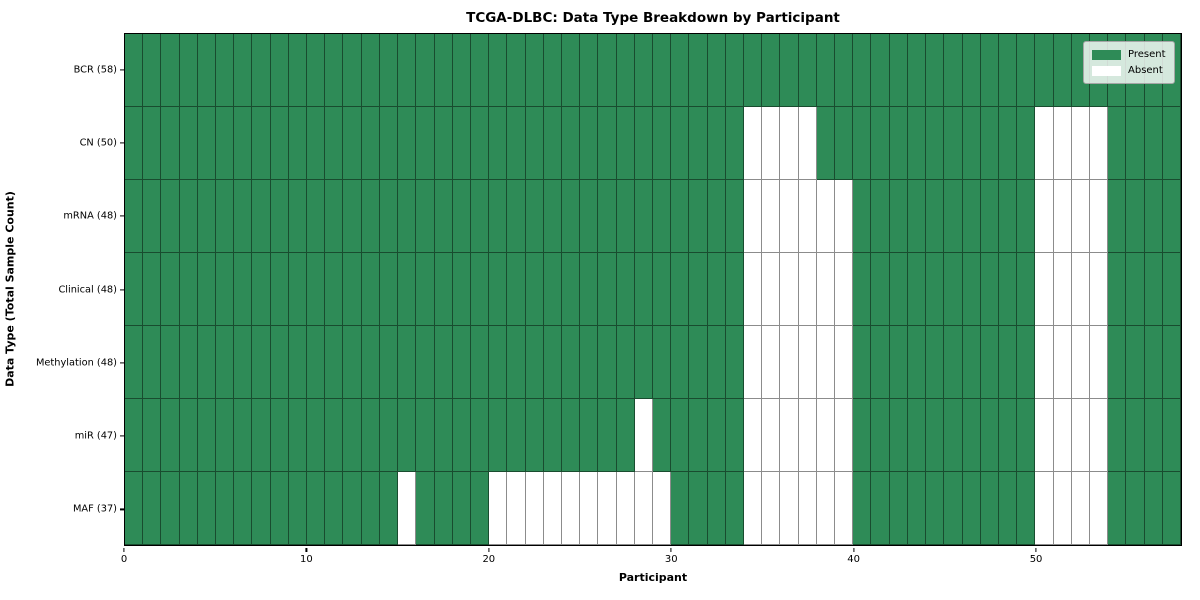  Describe the element at coordinates (98, 143) in the screenshot. I see `y-tick-label: CN (50)` at that location.